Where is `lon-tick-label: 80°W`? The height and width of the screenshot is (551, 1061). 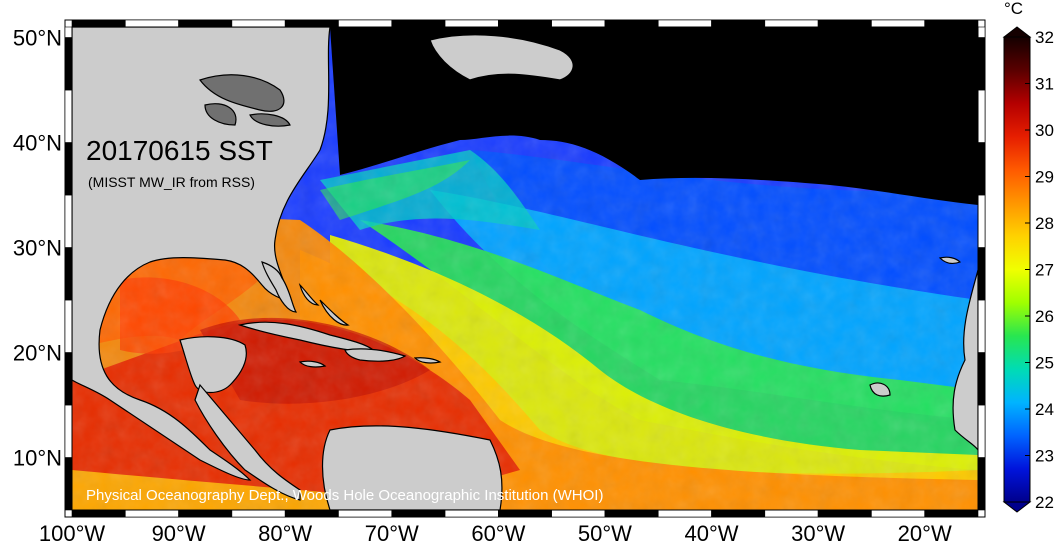 lon-tick-label: 80°W is located at coordinates (285, 533).